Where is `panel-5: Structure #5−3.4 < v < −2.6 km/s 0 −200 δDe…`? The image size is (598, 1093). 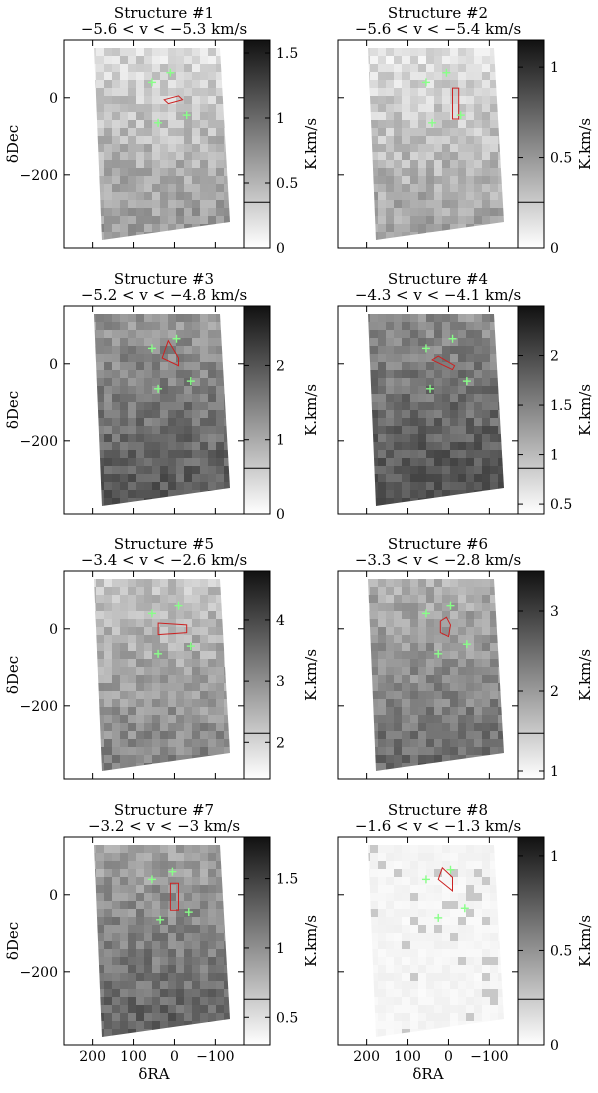 panel-5: Structure #5−3.4 < v < −2.6 km/s 0 −200 δDe… is located at coordinates (162, 657).